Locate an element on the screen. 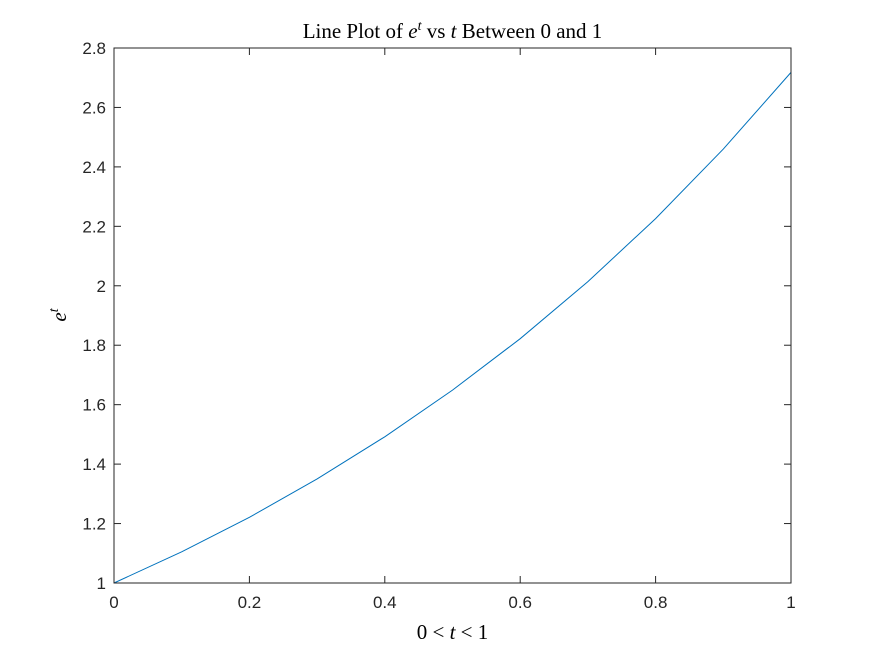 The image size is (875, 656). y-tick-label: 2.6 is located at coordinates (94, 107).